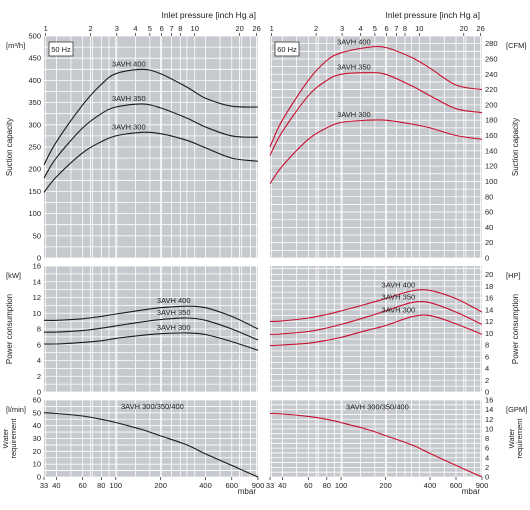 The height and width of the screenshot is (510, 530). I want to click on y-tick-label: 250, so click(34, 147).